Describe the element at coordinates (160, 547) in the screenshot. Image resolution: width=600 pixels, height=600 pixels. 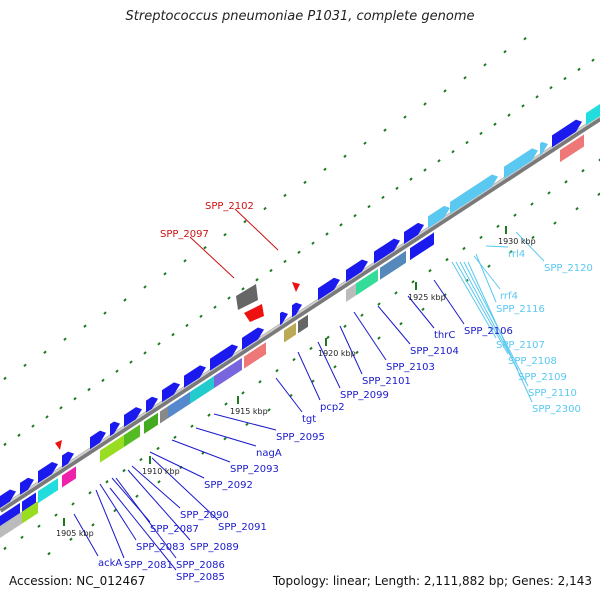
I see `gene-label: SPP_2083` at that location.